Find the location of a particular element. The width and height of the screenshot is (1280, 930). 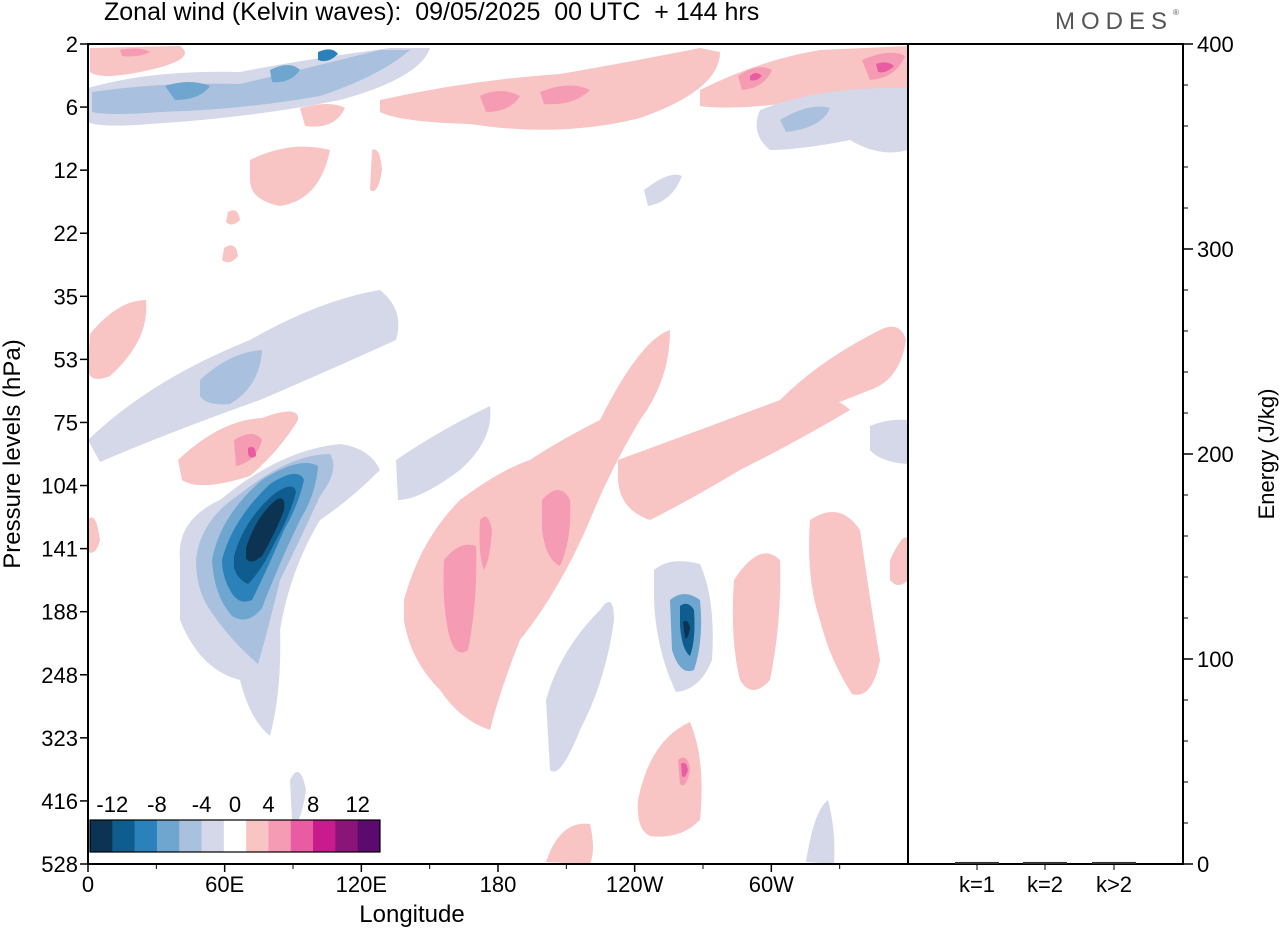

y-axis-label: Pressure levels (hPa) is located at coordinates (13, 453).